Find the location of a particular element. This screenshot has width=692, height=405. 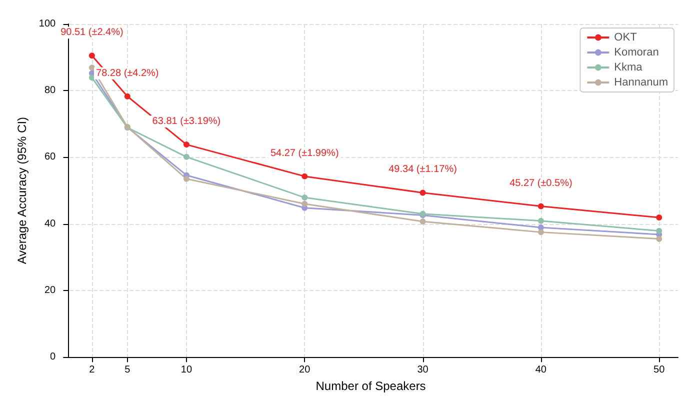

legend-label: Kkma is located at coordinates (629, 68).